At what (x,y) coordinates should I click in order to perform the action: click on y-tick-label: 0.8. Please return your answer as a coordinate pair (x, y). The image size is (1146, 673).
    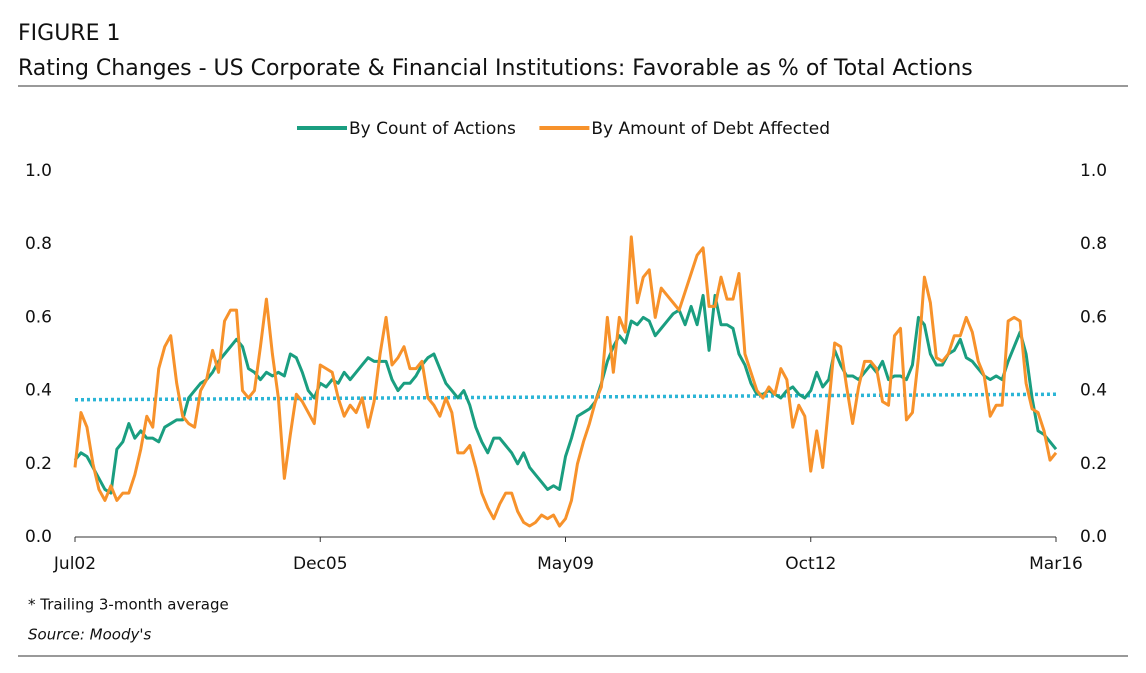
    Looking at the image, I should click on (38, 244).